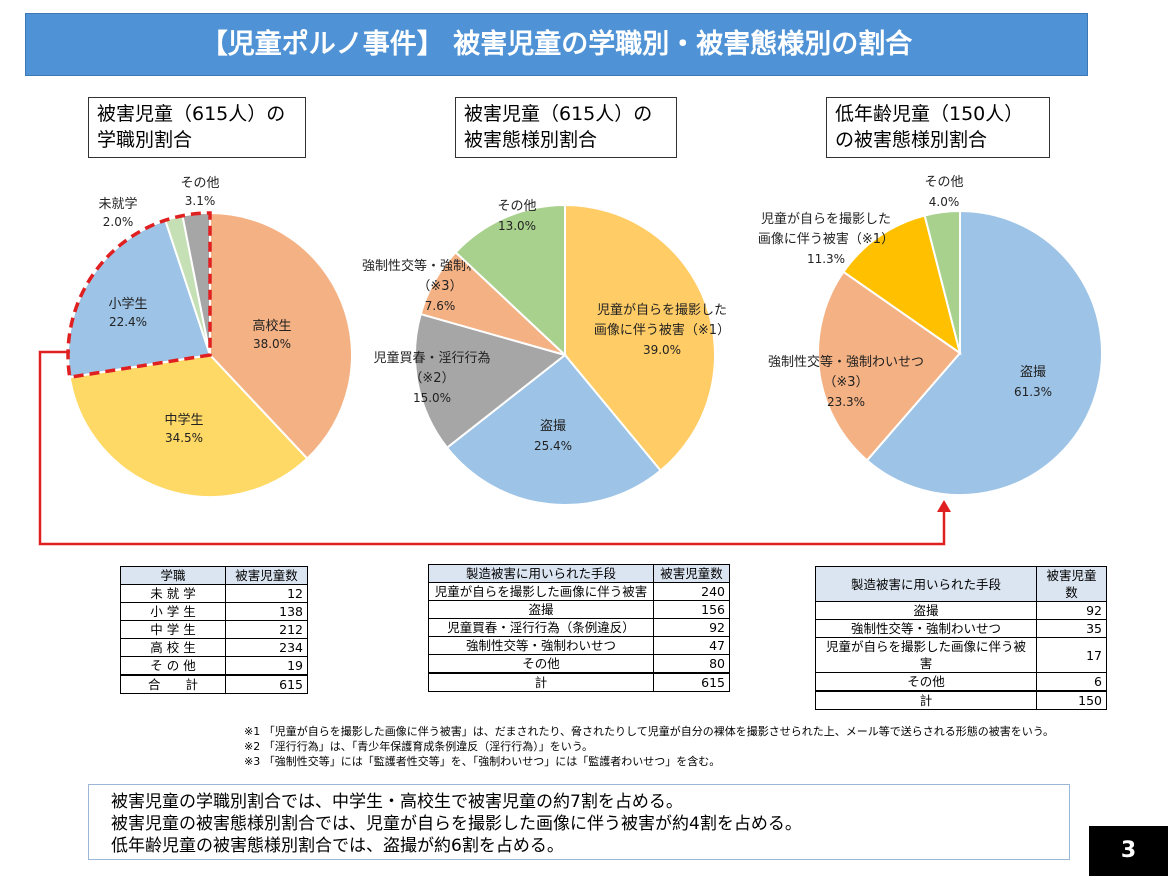 The width and height of the screenshot is (1168, 876). I want to click on page-number: 3, so click(1128, 851).